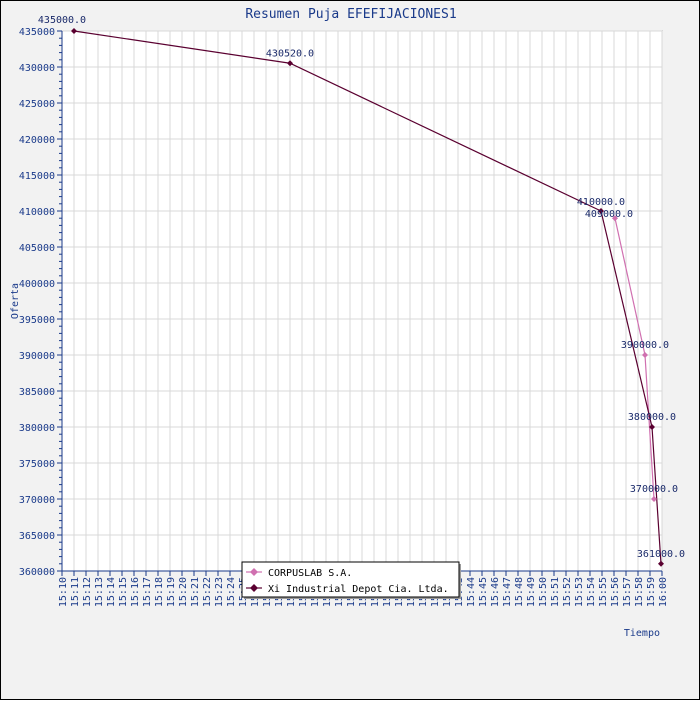 The height and width of the screenshot is (701, 700). Describe the element at coordinates (310, 573) in the screenshot. I see `legend-label: CORPUSLAB S.A.` at that location.